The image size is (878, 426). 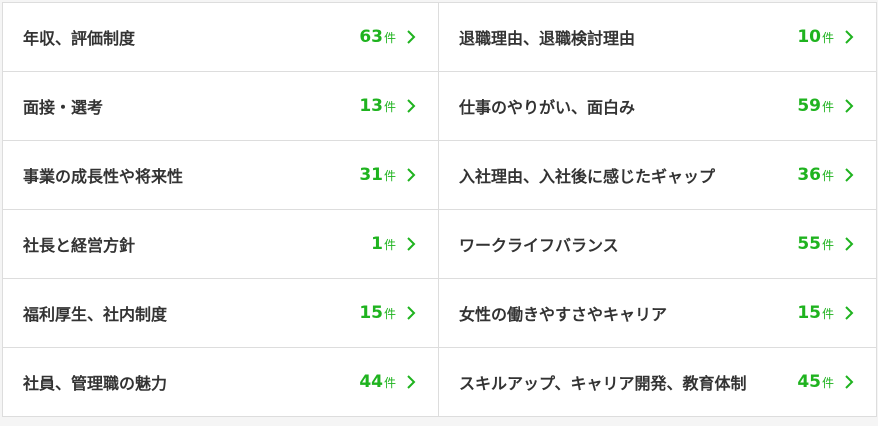 I want to click on category-item: 年収、評価制度 63 件, so click(x=221, y=37).